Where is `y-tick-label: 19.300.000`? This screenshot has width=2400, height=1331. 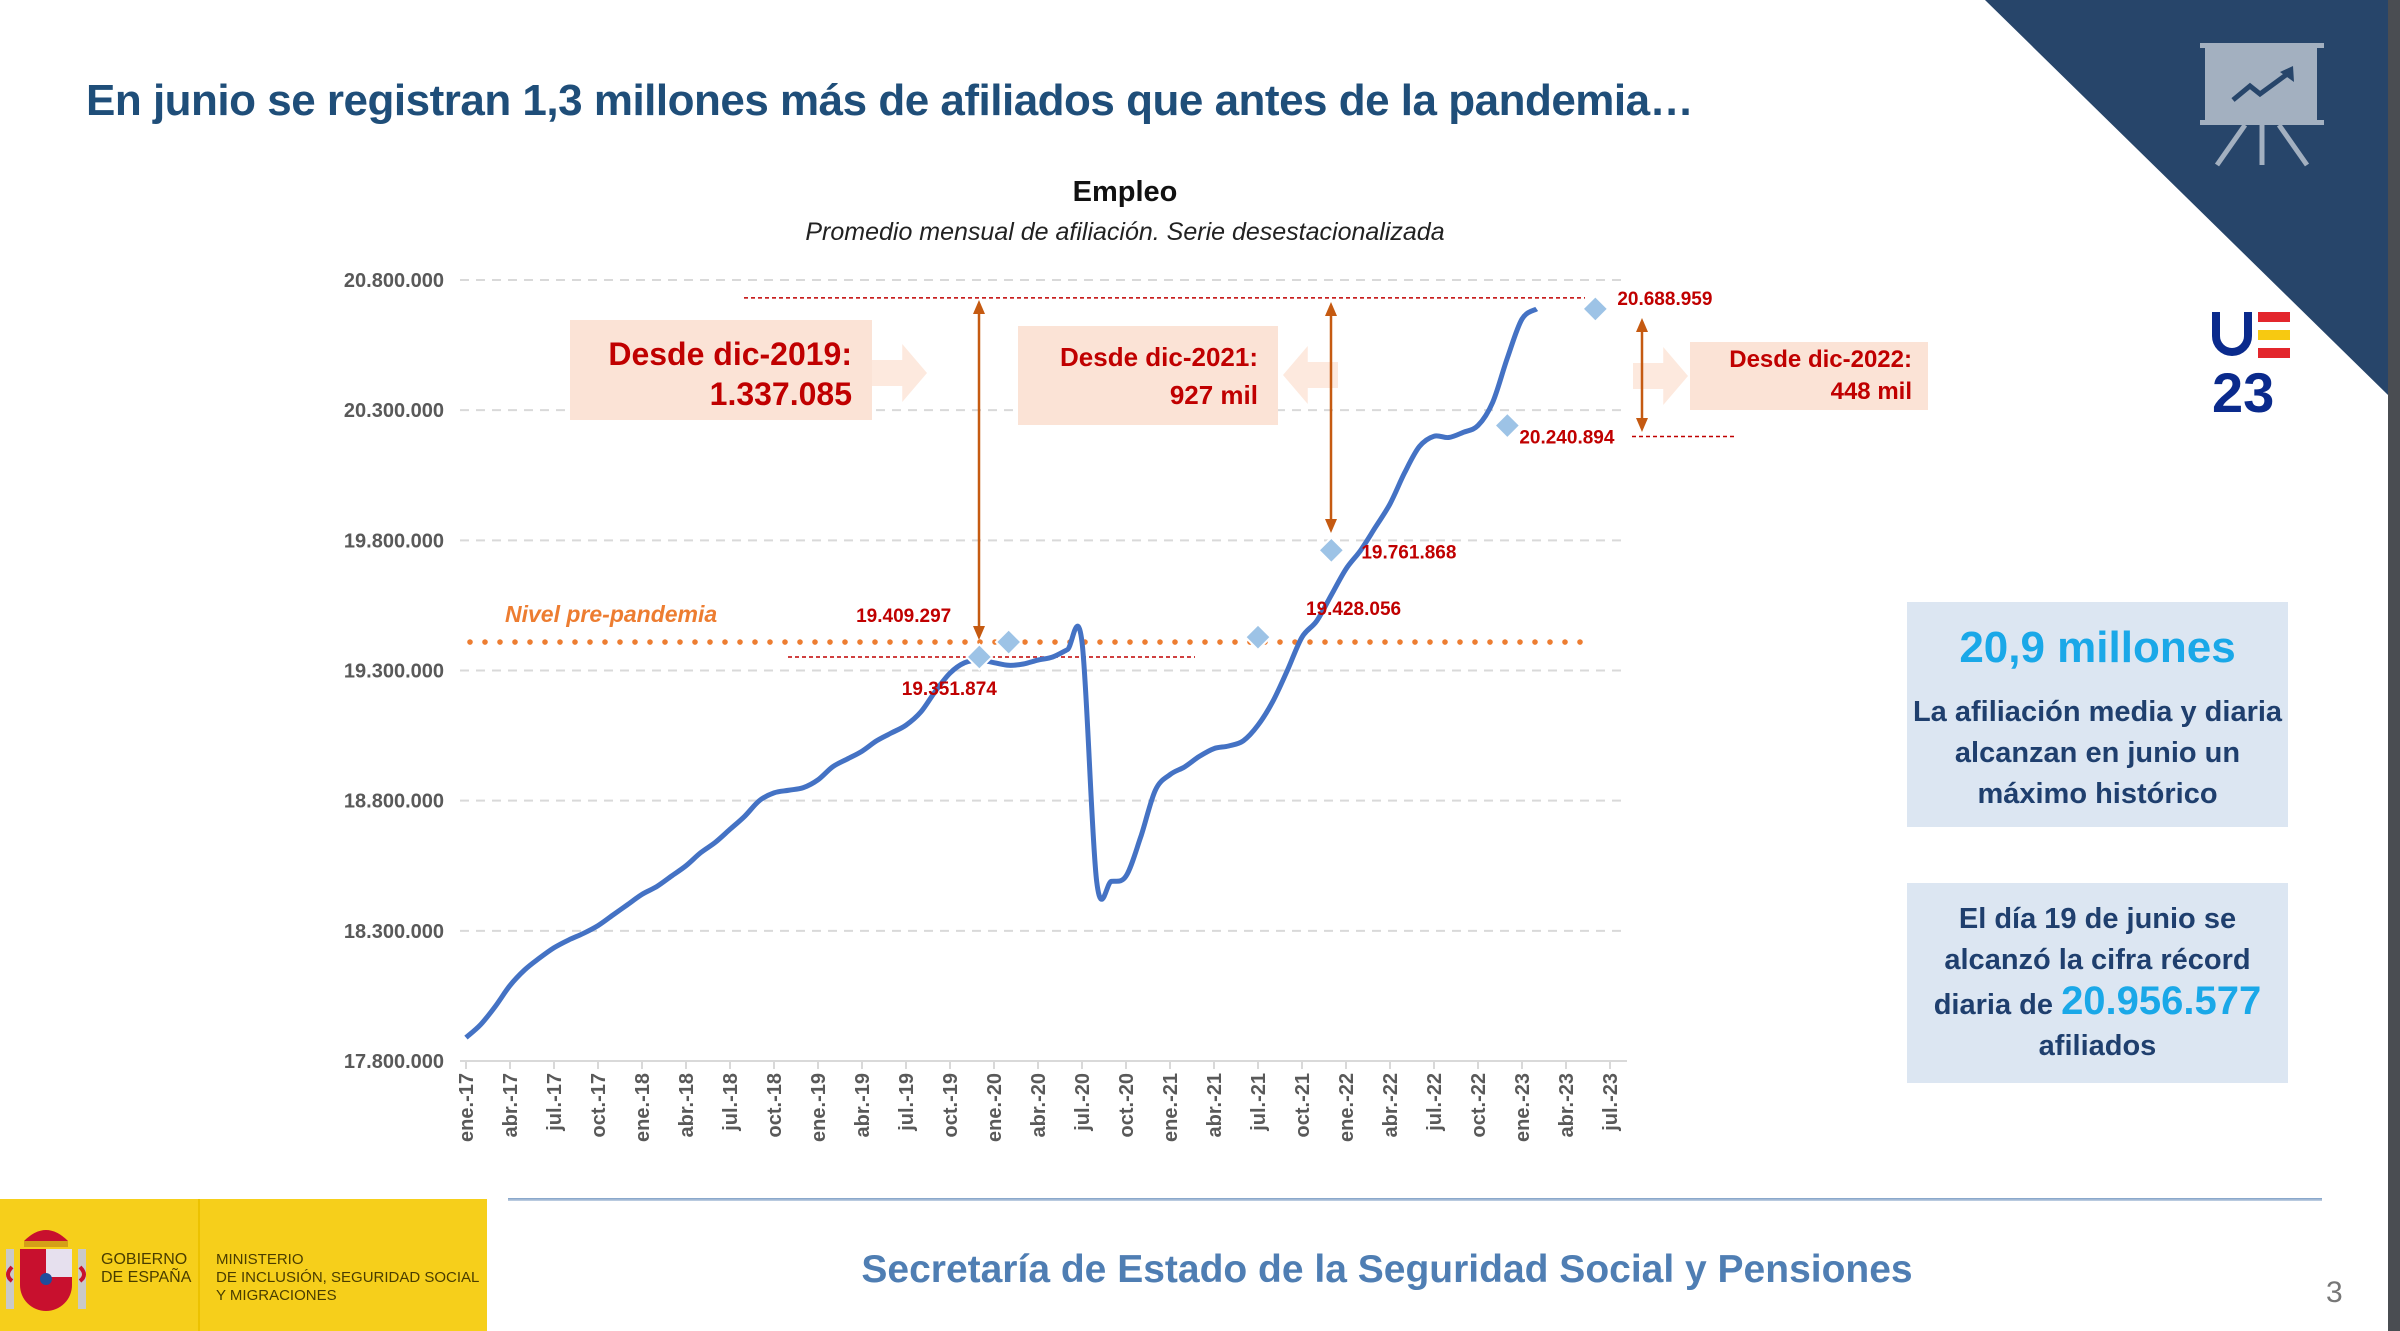 y-tick-label: 19.300.000 is located at coordinates (394, 672).